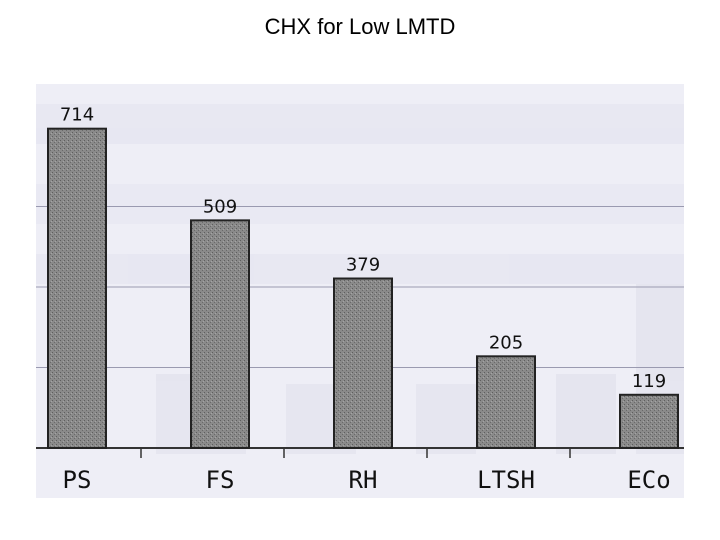  What do you see at coordinates (220, 334) in the screenshot?
I see `bar-fs` at bounding box center [220, 334].